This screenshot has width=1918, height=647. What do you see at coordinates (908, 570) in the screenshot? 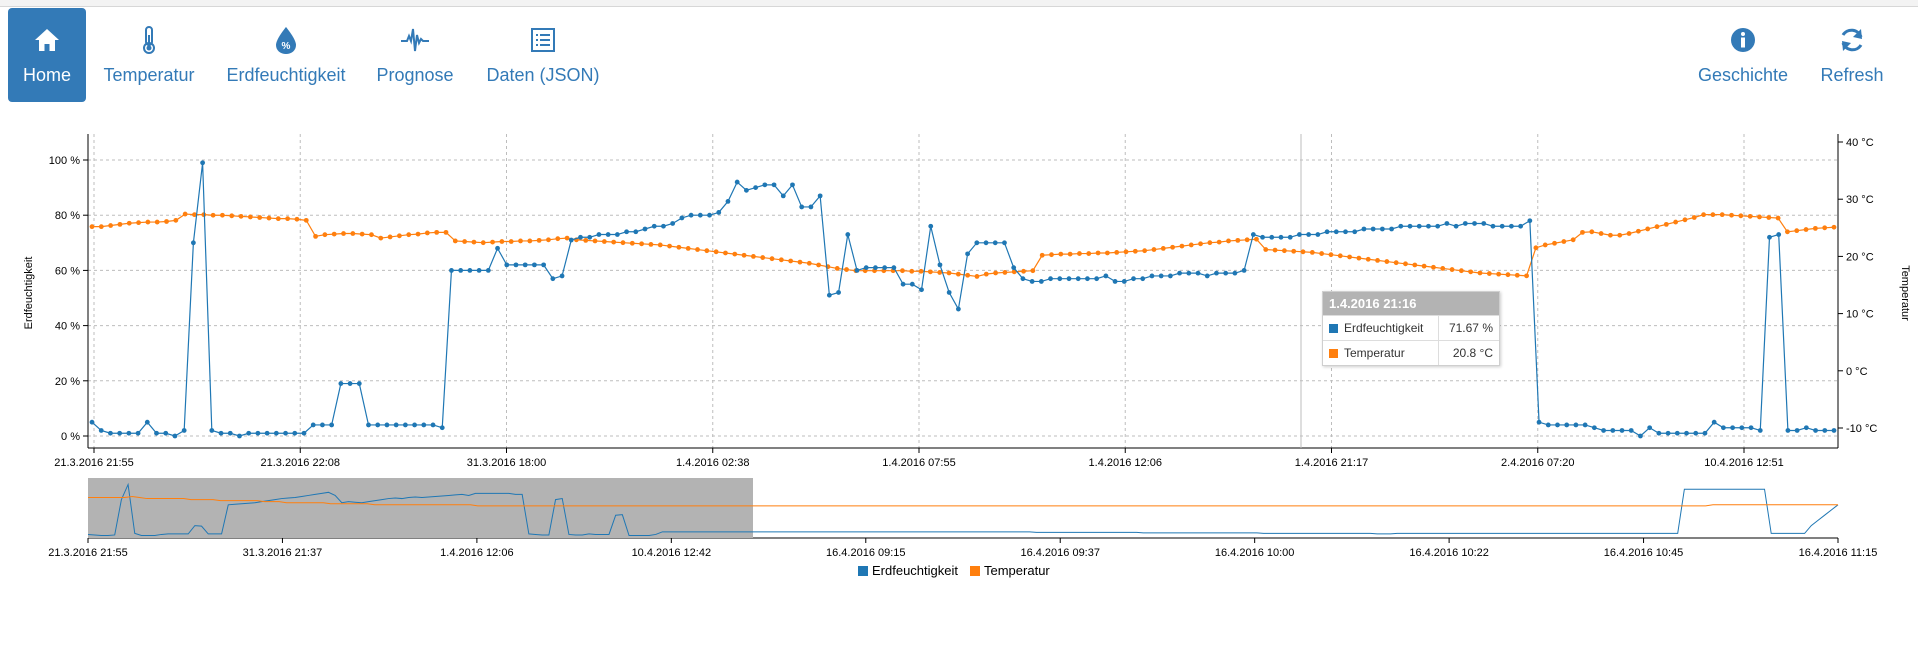
I see `legend-item-erdfeuchtigkeit: Erdfeuchtigkeit` at bounding box center [908, 570].